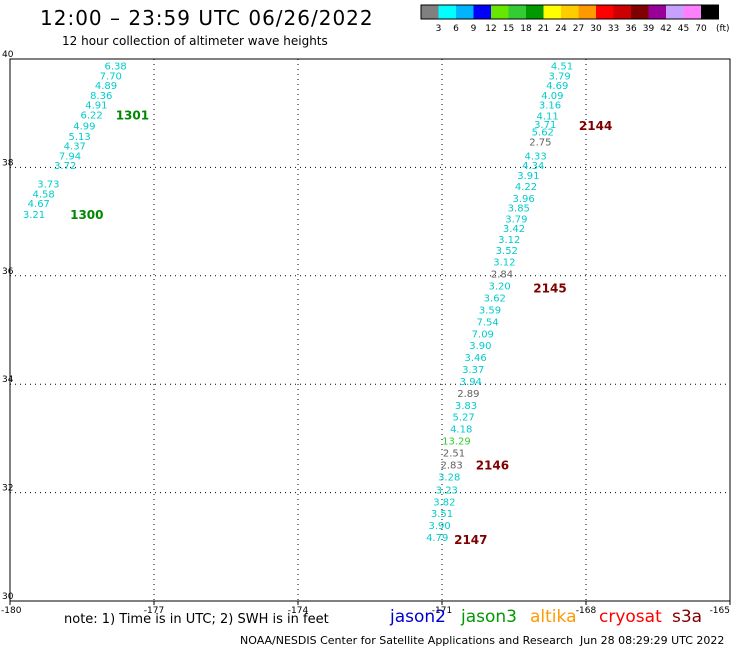 Image resolution: width=740 pixels, height=650 pixels. Describe the element at coordinates (701, 29) in the screenshot. I see `colorbar-label: 70` at that location.